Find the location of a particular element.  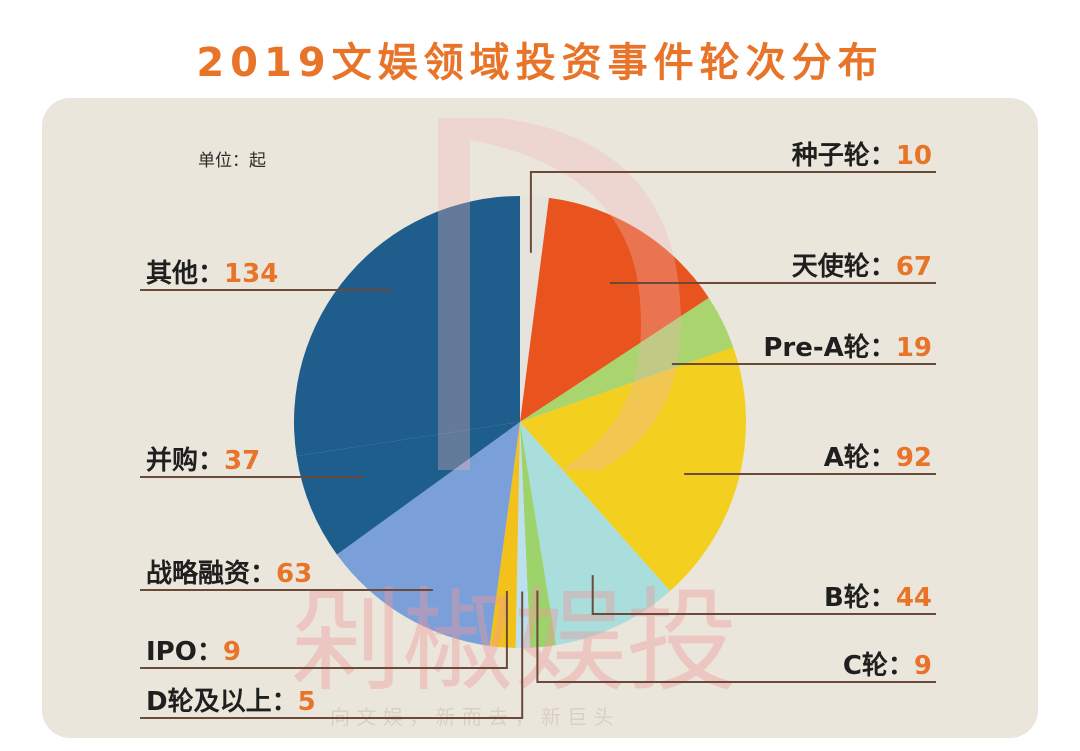

slice-label: IPO：9 is located at coordinates (193, 652).